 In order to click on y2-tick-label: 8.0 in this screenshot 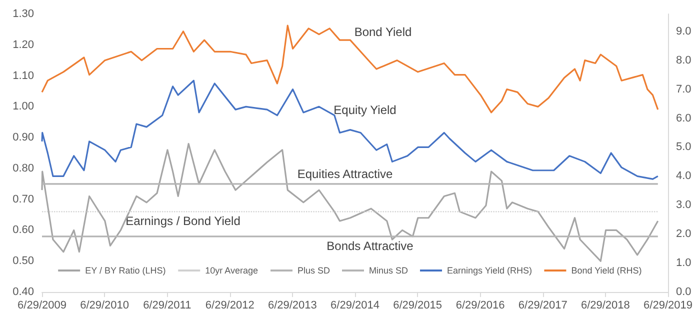, I will do `click(684, 60)`.